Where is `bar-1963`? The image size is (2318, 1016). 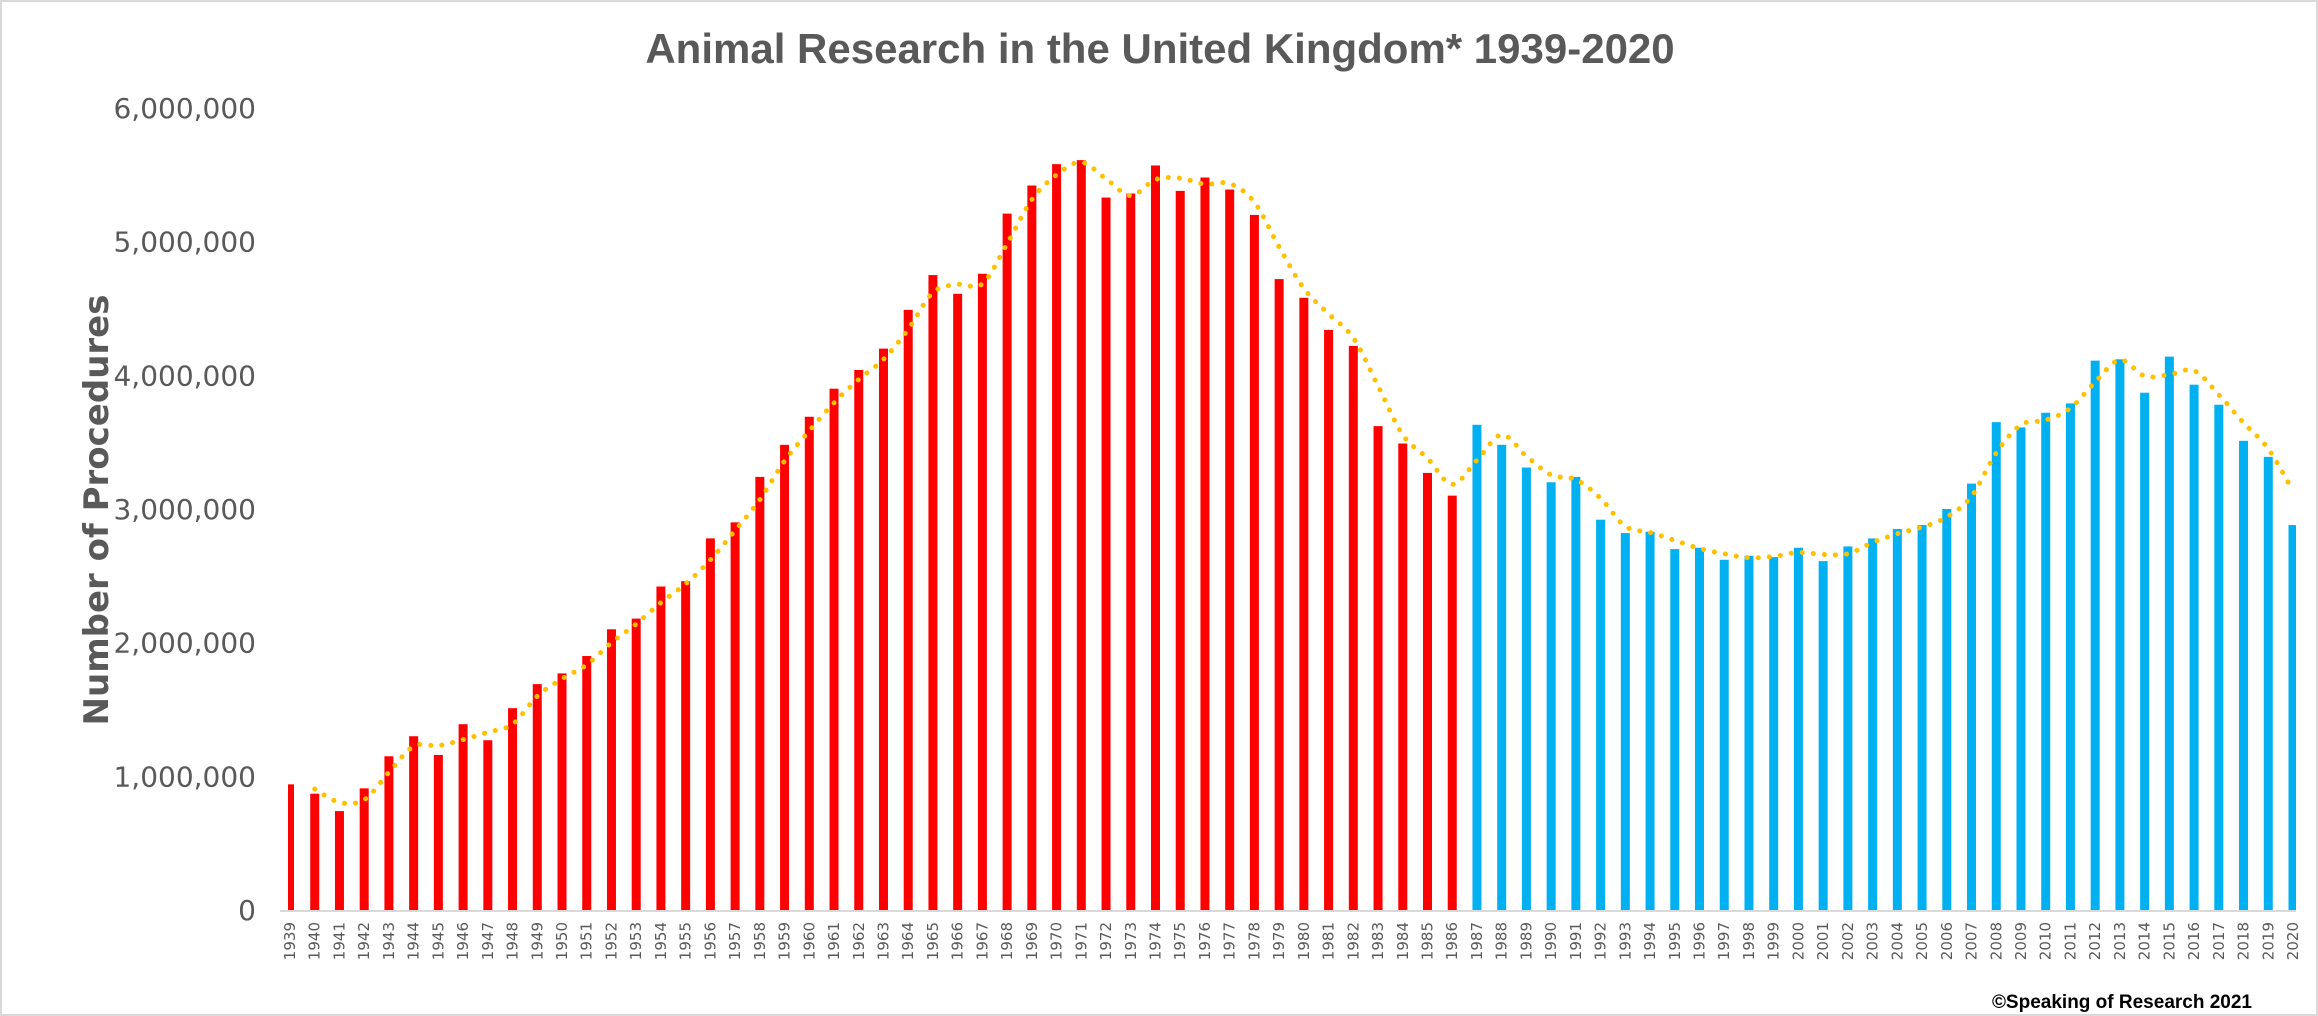 bar-1963 is located at coordinates (883, 629).